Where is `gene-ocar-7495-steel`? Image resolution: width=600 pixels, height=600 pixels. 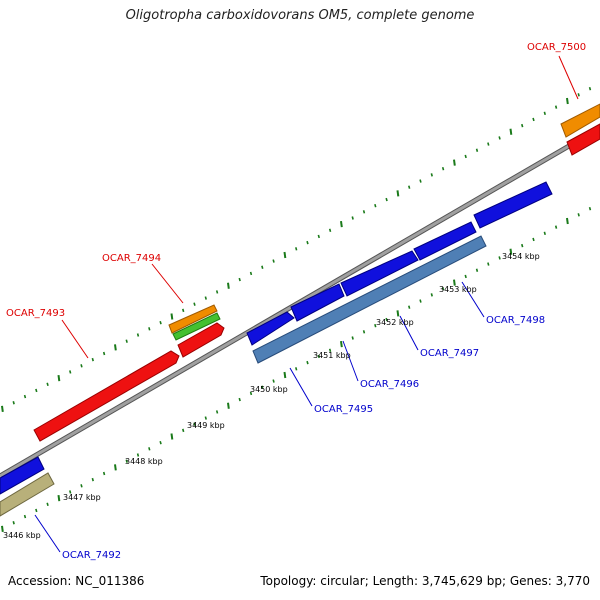
gene-ocar-7495-steel is located at coordinates (369, 299).